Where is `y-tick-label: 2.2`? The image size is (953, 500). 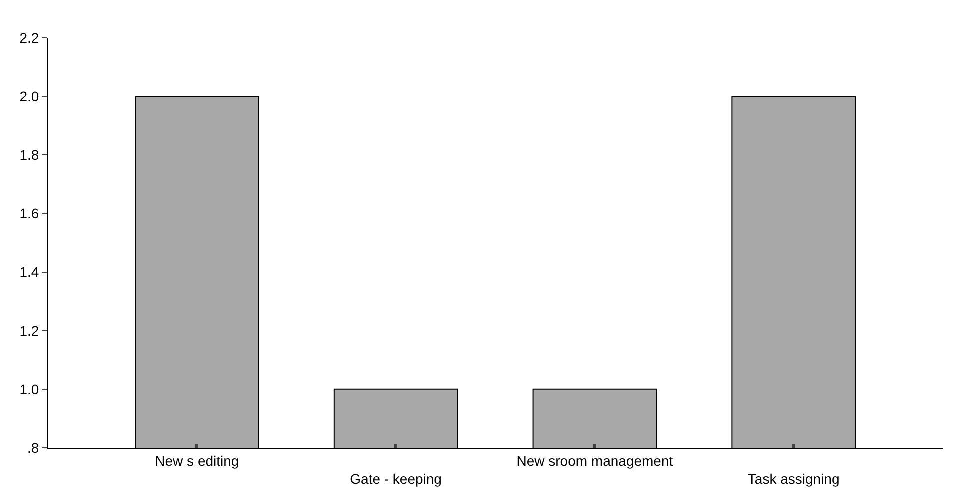
y-tick-label: 2.2 is located at coordinates (30, 38).